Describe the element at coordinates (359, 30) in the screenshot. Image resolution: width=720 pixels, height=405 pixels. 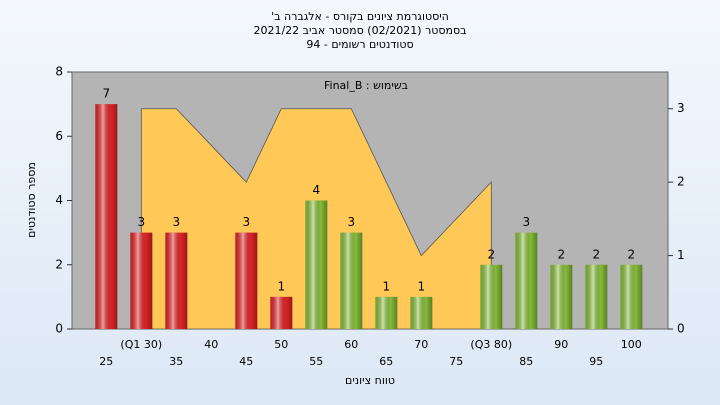
I see `chart-subtitle: בסמסטר (02/2021) סמסטר אביב 2021/22` at that location.